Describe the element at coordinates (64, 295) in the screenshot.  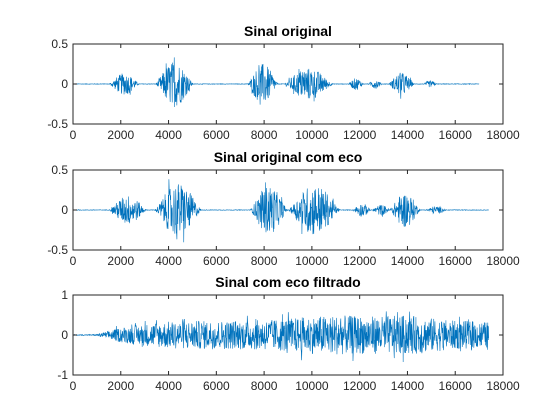
I see `y-tick-label: 1` at that location.